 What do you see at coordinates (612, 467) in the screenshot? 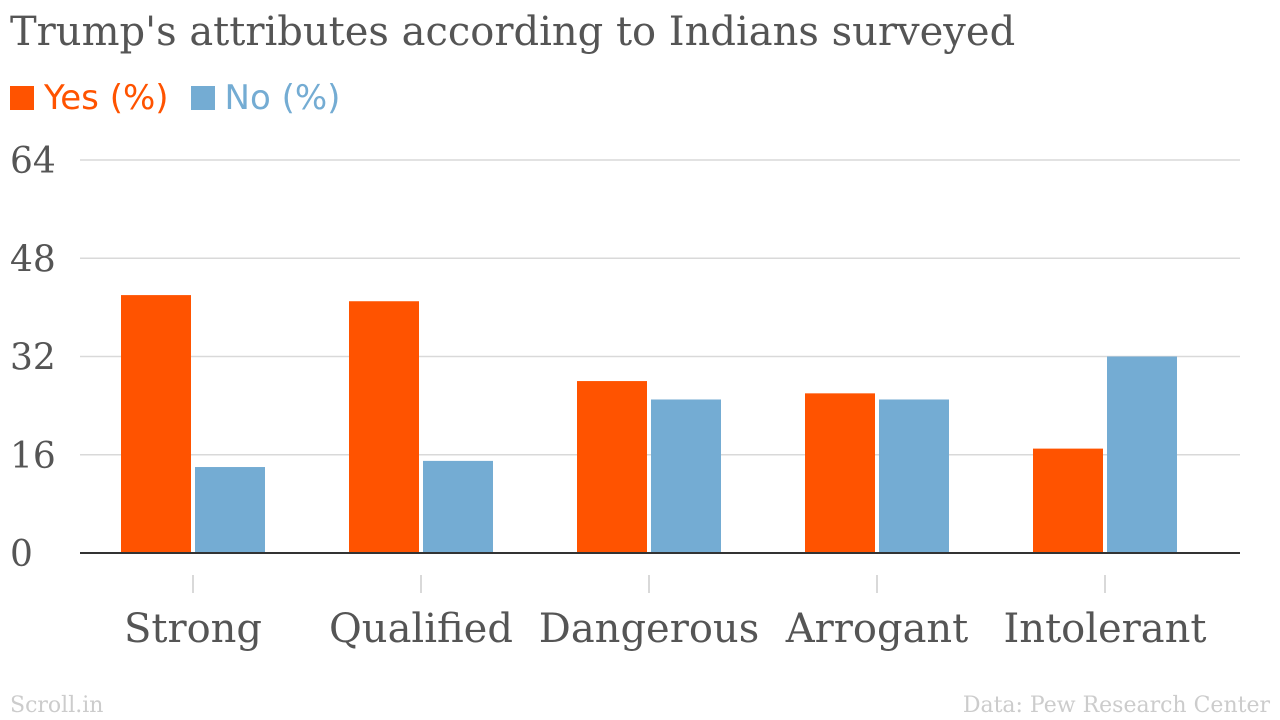
I see `bar-dangerous-yes` at bounding box center [612, 467].